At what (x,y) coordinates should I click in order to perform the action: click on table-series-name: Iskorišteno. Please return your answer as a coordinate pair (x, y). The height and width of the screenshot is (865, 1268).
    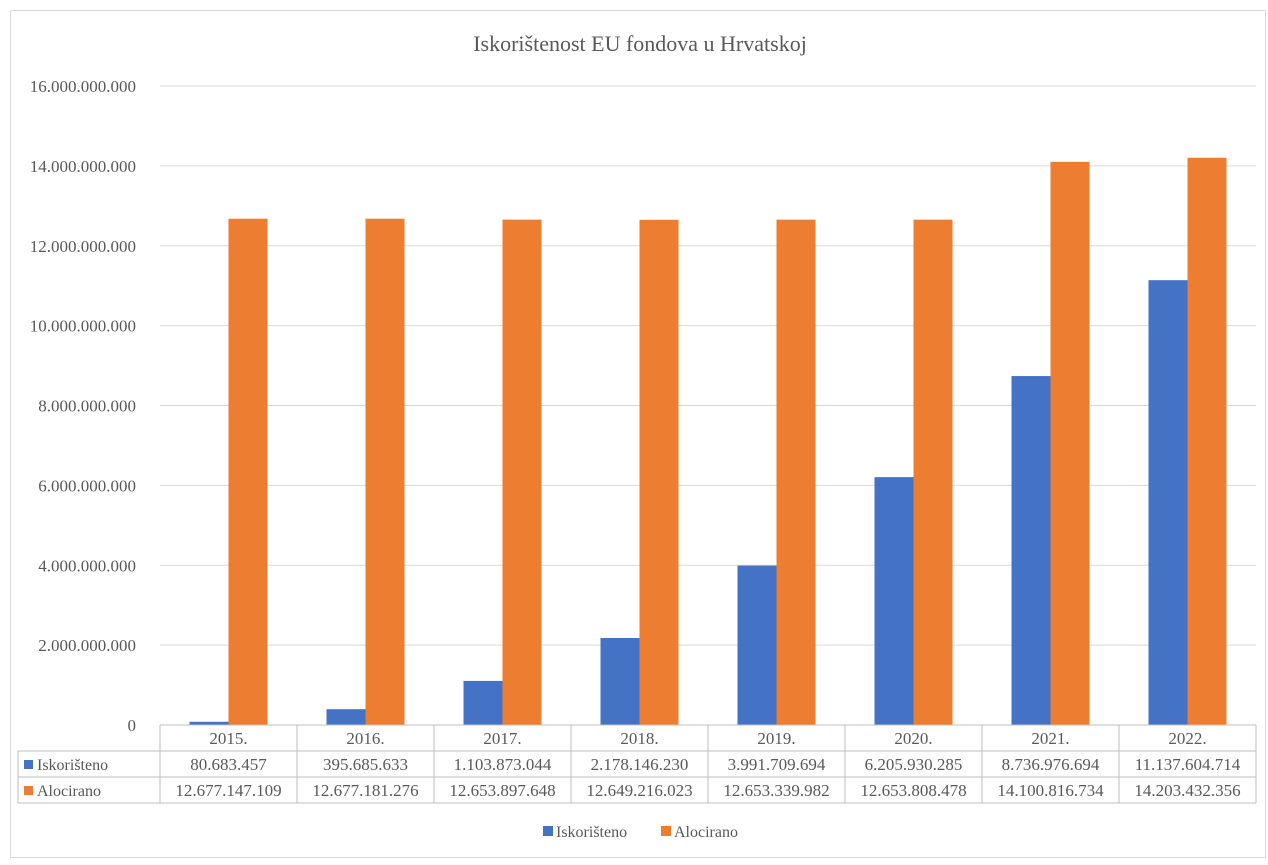
    Looking at the image, I should click on (72, 765).